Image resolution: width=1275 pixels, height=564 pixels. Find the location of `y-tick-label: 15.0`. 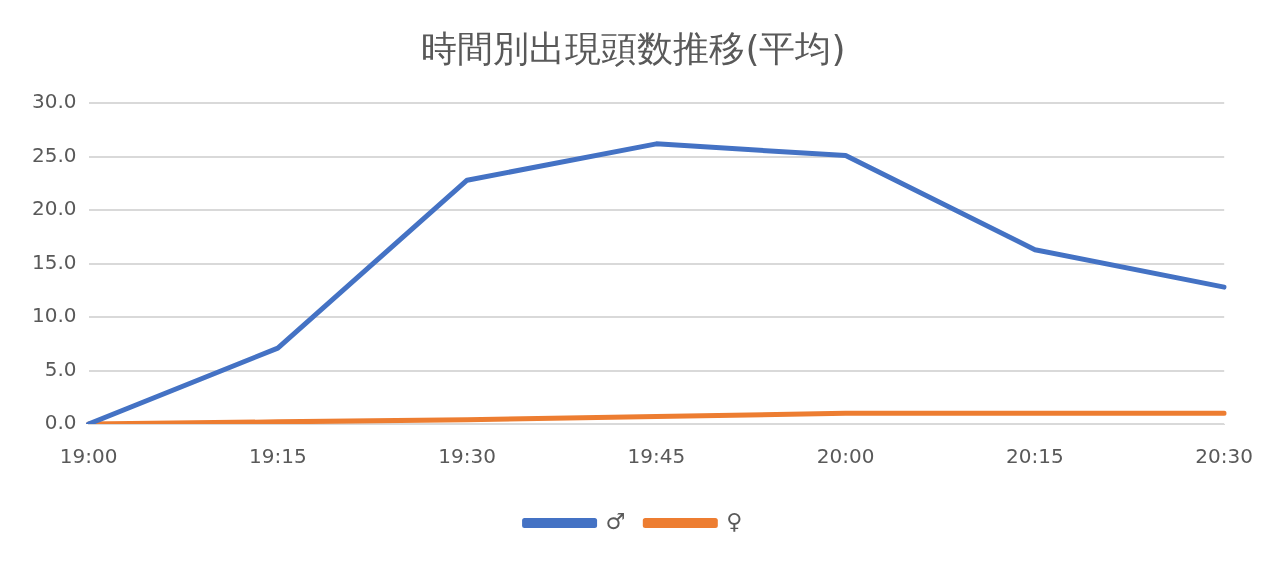

y-tick-label: 15.0 is located at coordinates (54, 261).